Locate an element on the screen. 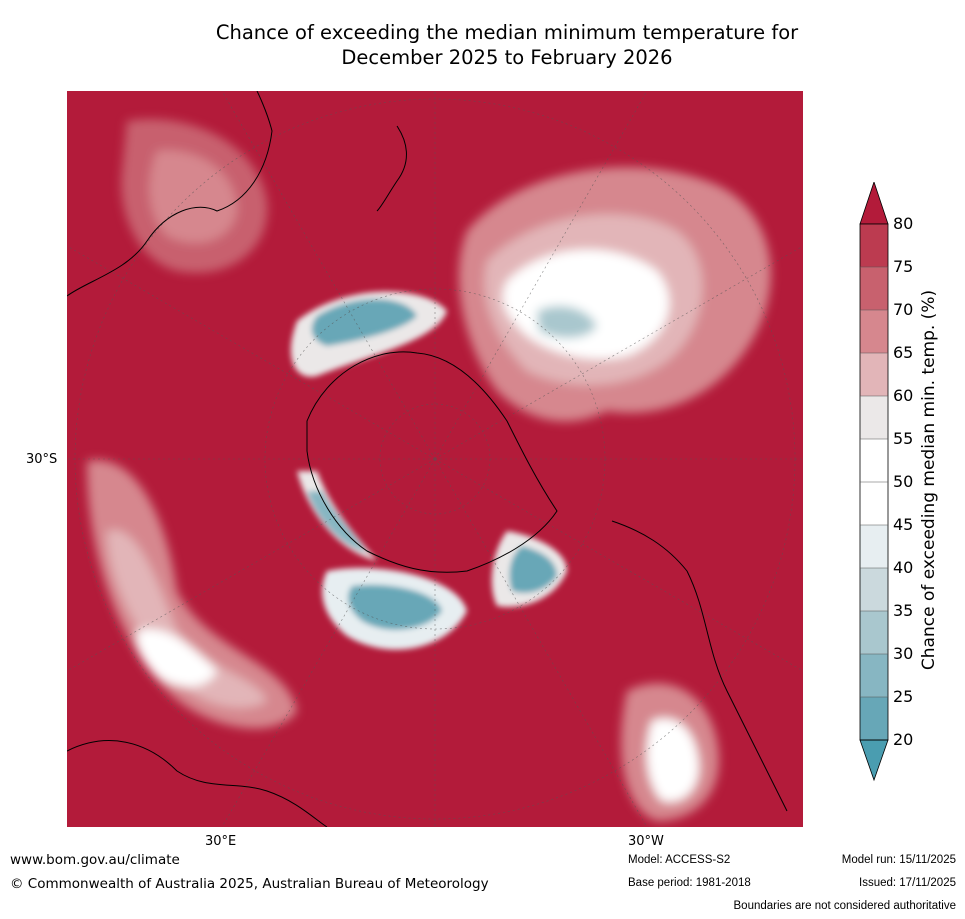 Image resolution: width=965 pixels, height=919 pixels. anomaly-region-pacific is located at coordinates (614, 294).